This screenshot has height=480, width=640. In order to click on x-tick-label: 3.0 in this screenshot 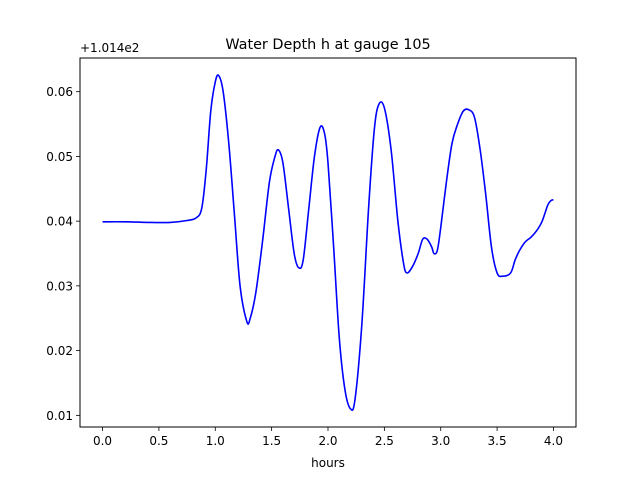, I will do `click(440, 441)`.